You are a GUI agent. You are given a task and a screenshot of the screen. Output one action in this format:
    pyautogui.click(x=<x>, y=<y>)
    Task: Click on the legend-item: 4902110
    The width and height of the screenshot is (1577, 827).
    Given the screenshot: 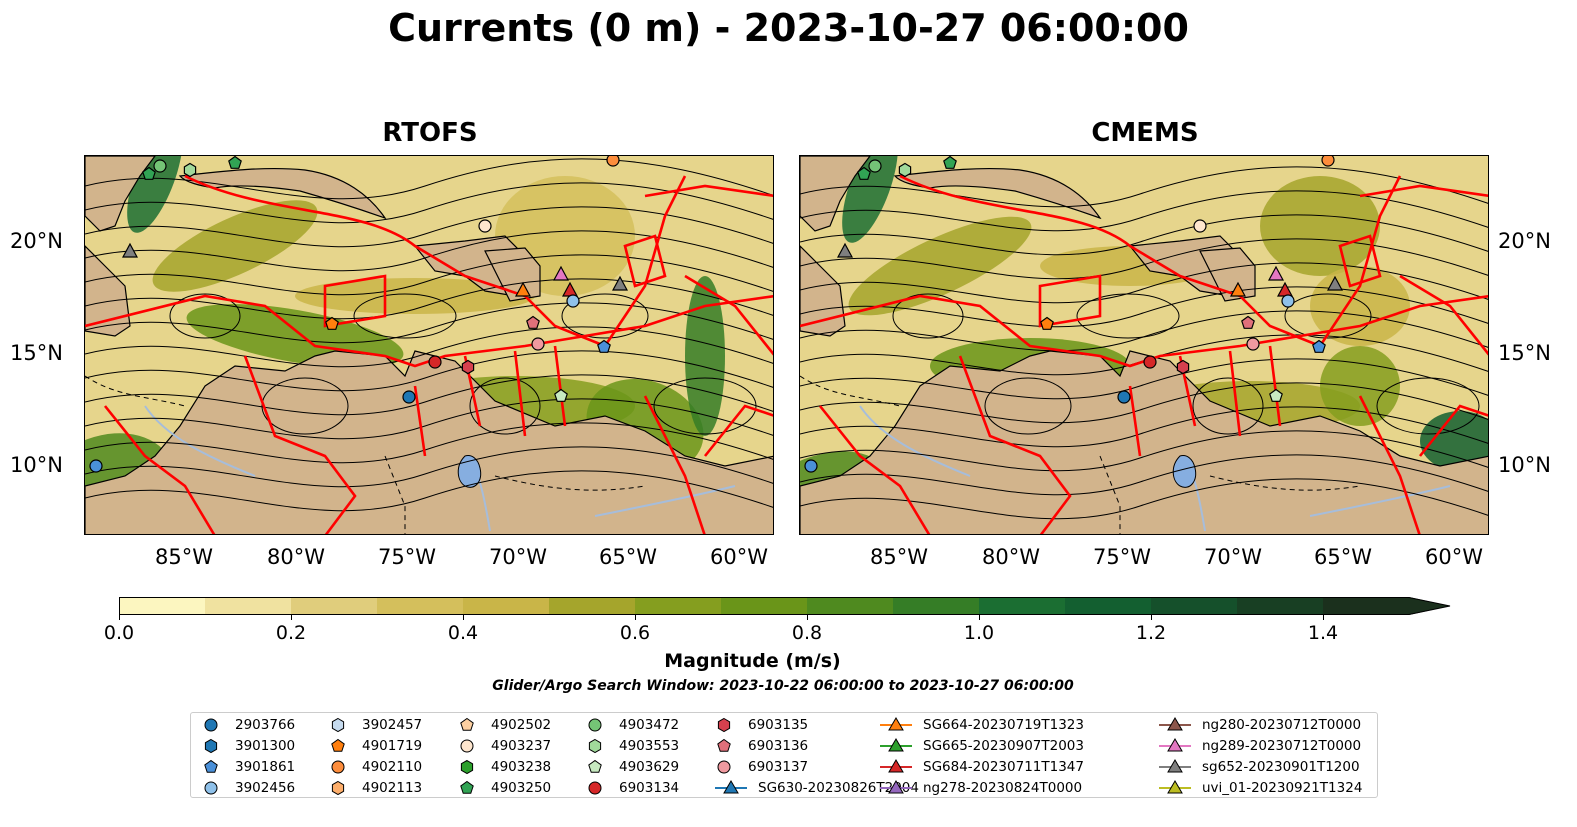 What is the action you would take?
    pyautogui.click(x=375, y=767)
    